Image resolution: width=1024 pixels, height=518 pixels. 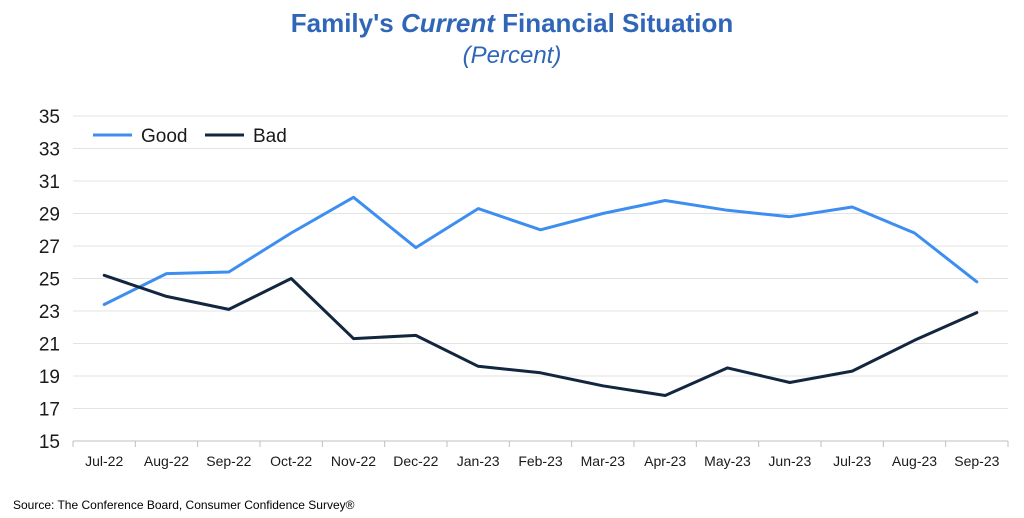 I want to click on title-part-2: Current, so click(x=447, y=23).